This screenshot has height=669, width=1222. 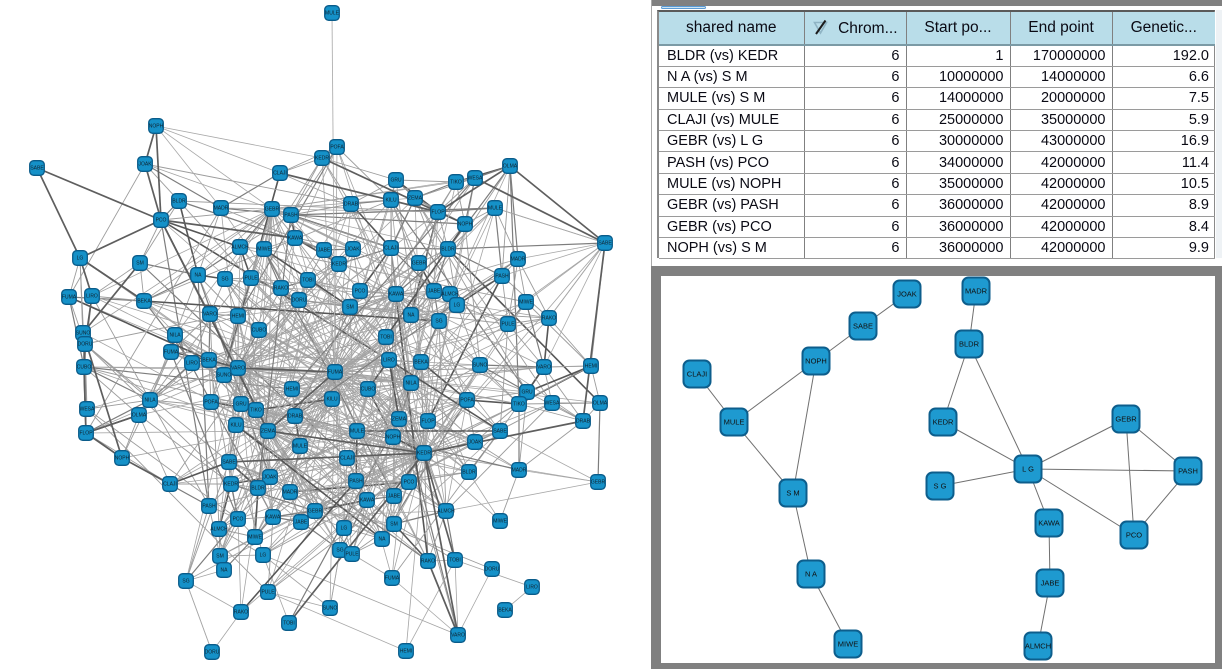 I want to click on svg-text: N A, so click(x=811, y=574).